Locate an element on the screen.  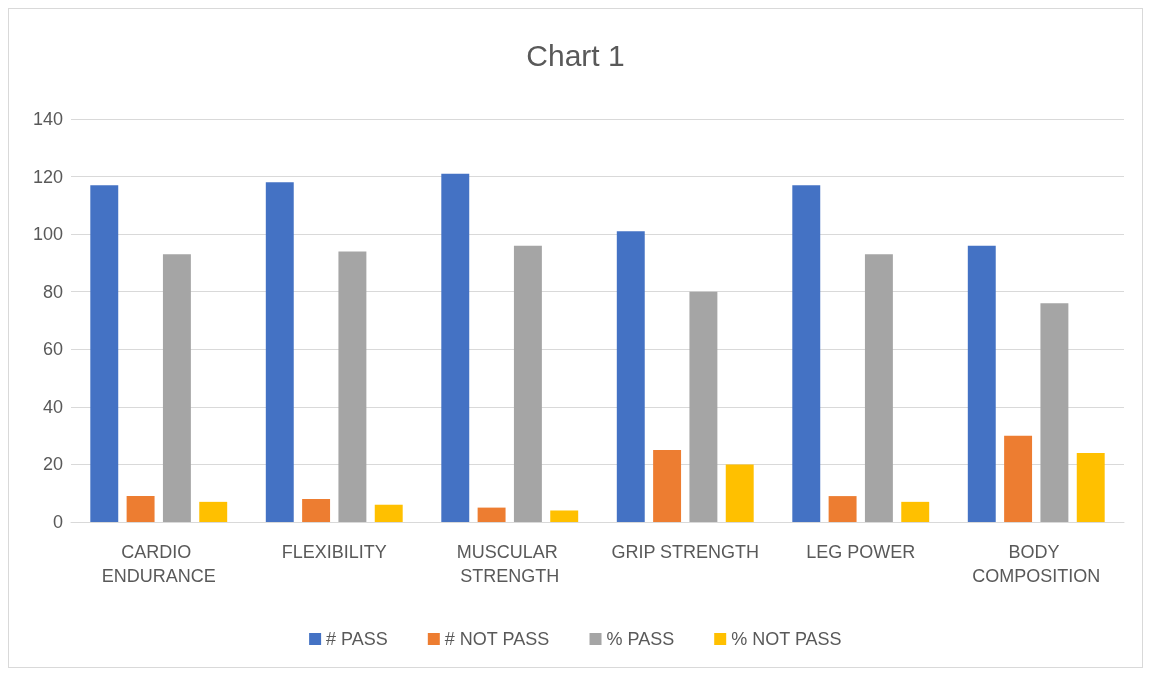
legend-label: % PASS is located at coordinates (640, 639).